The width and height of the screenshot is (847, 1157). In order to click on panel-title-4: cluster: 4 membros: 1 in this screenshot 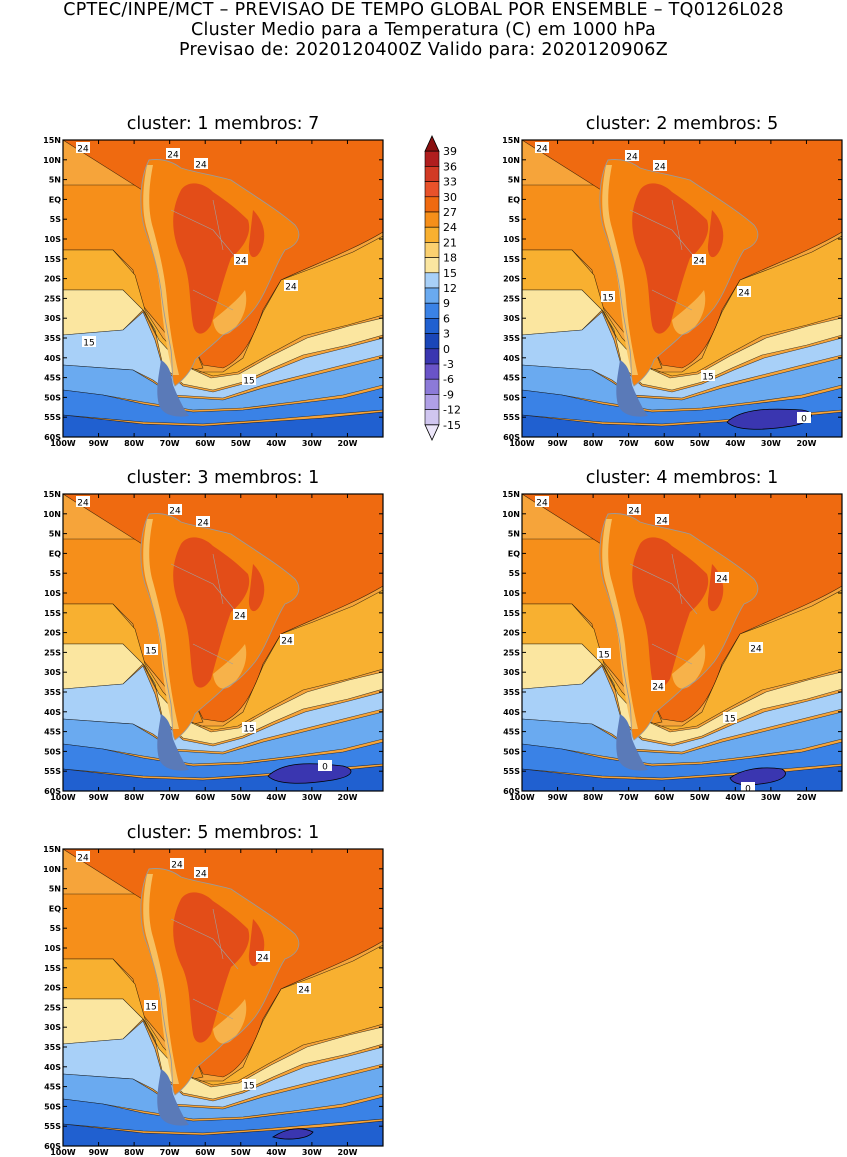, I will do `click(682, 478)`.